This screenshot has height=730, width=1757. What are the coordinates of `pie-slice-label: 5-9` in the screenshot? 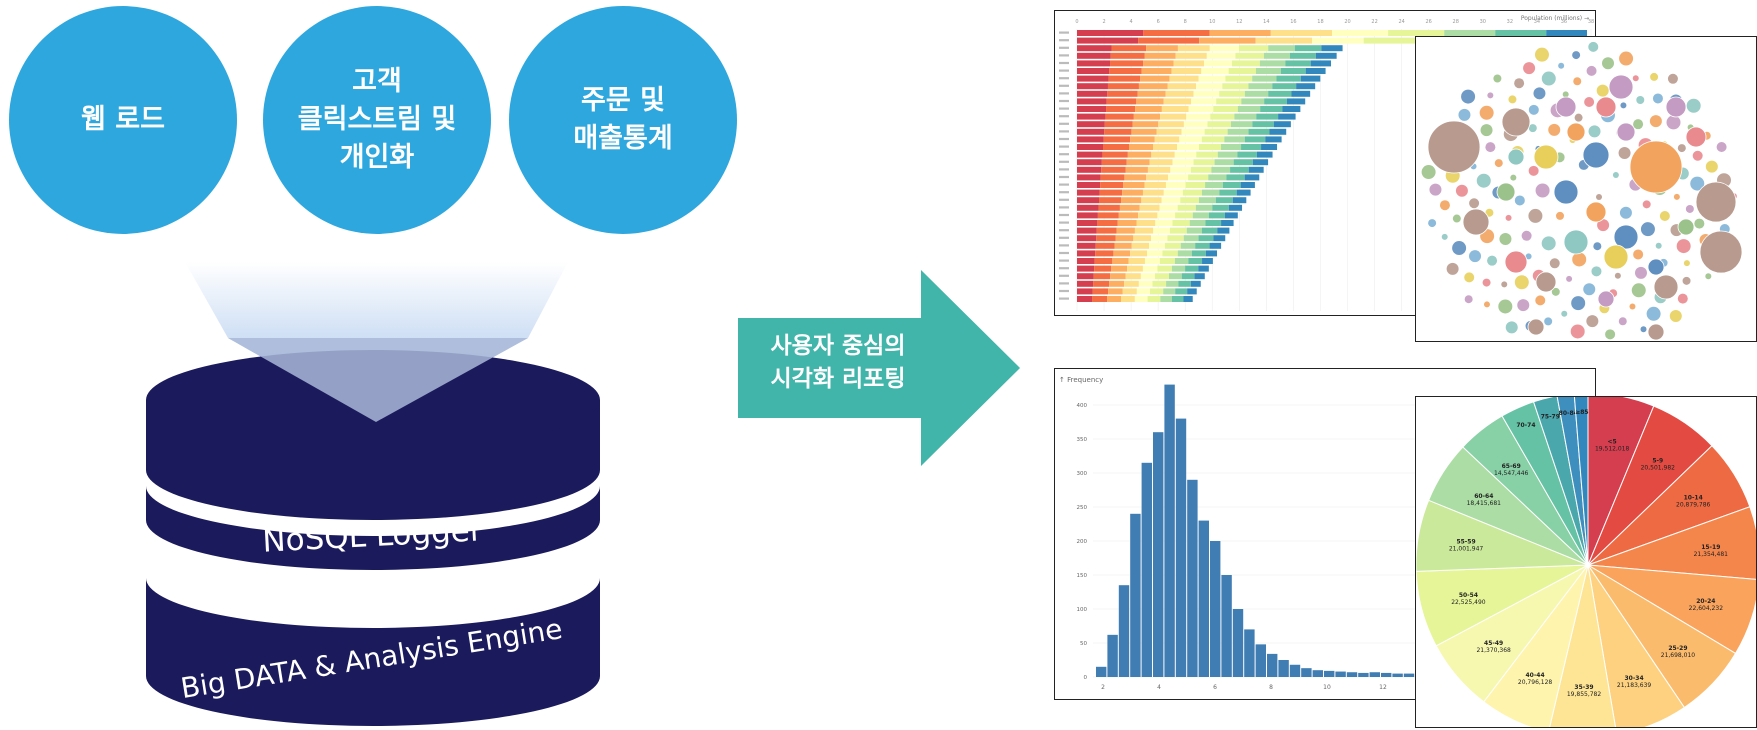 It's located at (1657, 461).